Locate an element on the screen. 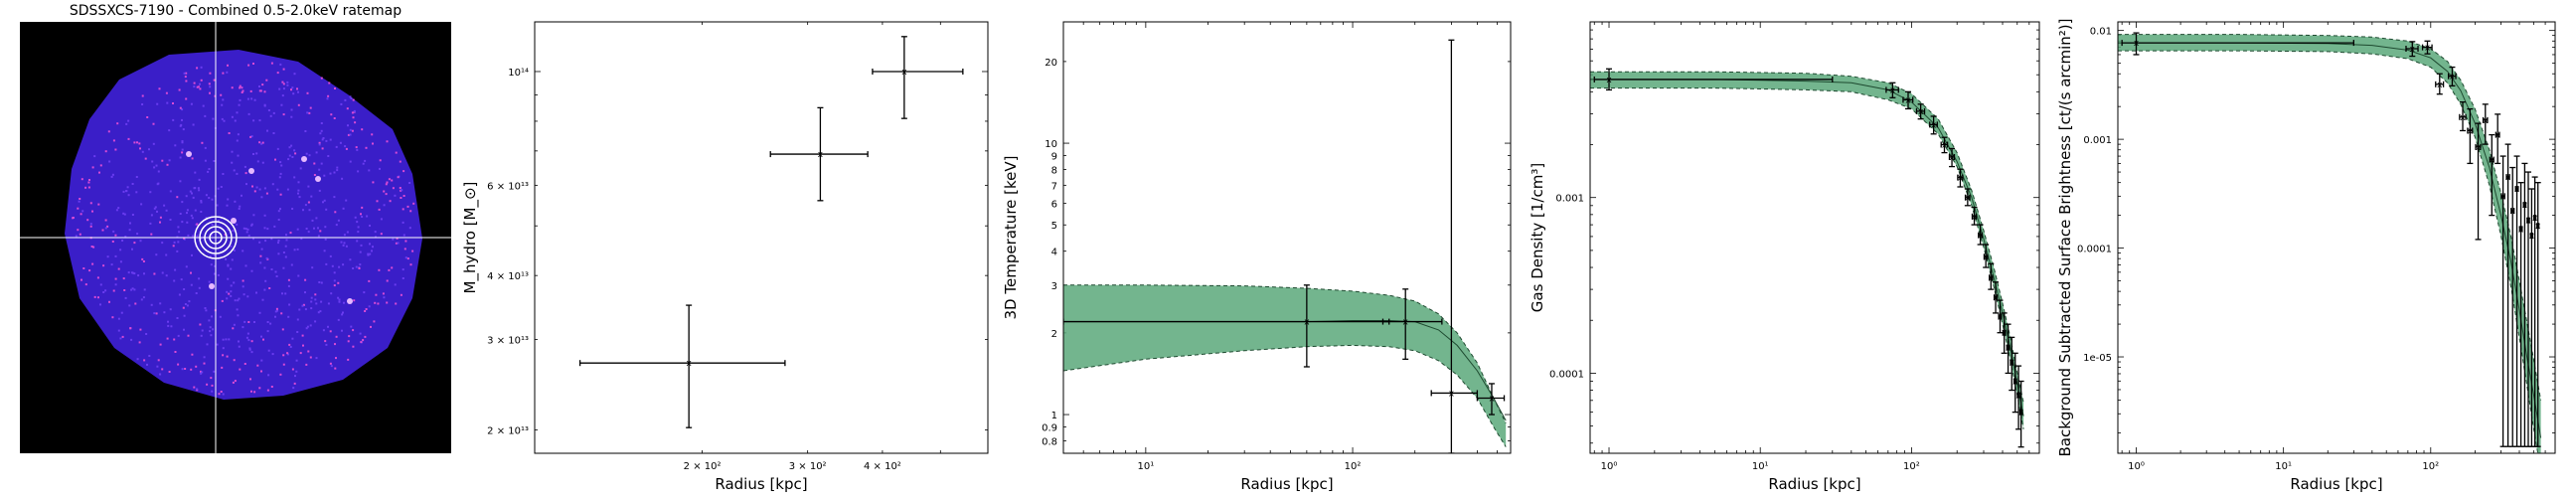 The image size is (2576, 501). y-tick-label: 3 is located at coordinates (1054, 286).